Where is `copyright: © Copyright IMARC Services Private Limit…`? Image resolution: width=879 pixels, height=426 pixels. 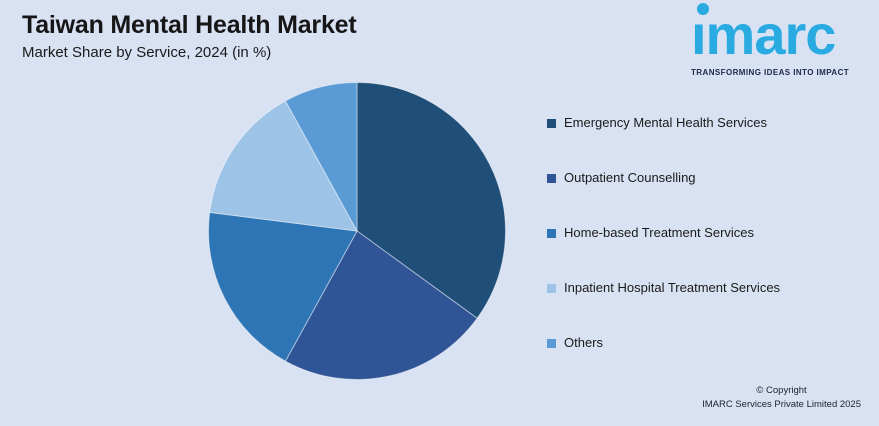 copyright: © Copyright IMARC Services Private Limit… is located at coordinates (781, 398).